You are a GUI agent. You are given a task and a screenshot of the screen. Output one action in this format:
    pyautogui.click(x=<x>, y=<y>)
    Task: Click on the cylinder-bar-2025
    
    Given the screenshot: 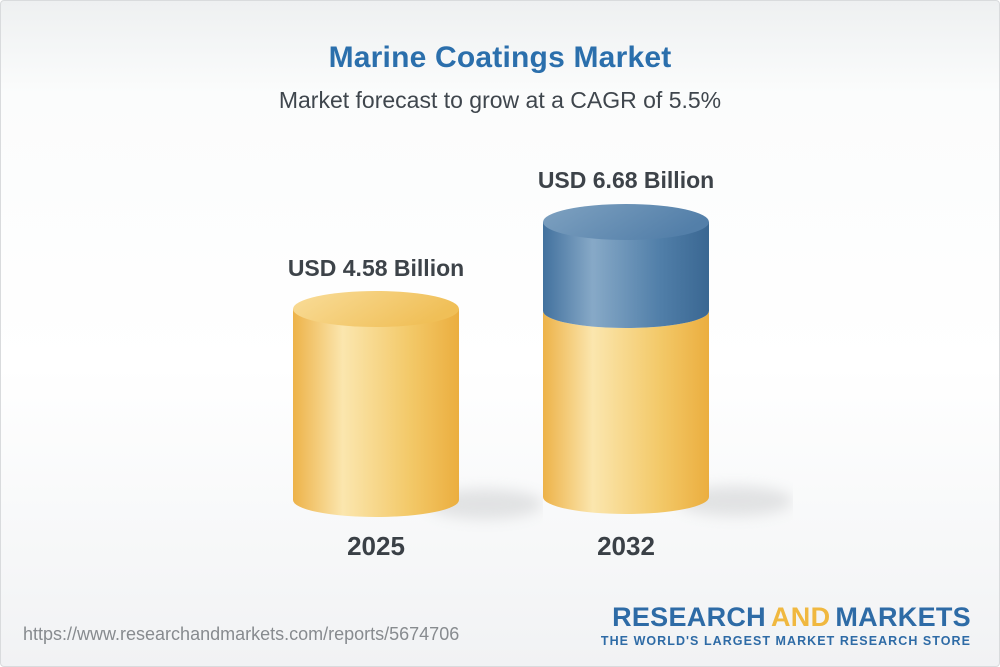 What is the action you would take?
    pyautogui.click(x=418, y=405)
    